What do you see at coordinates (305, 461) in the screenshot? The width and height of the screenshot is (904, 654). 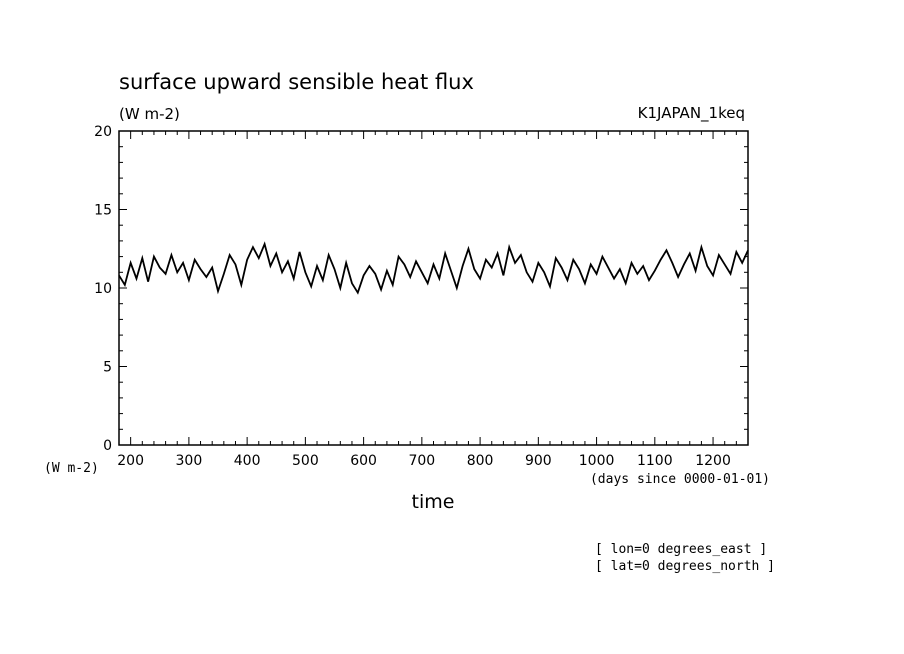 I see `x-tick-label: 500` at bounding box center [305, 461].